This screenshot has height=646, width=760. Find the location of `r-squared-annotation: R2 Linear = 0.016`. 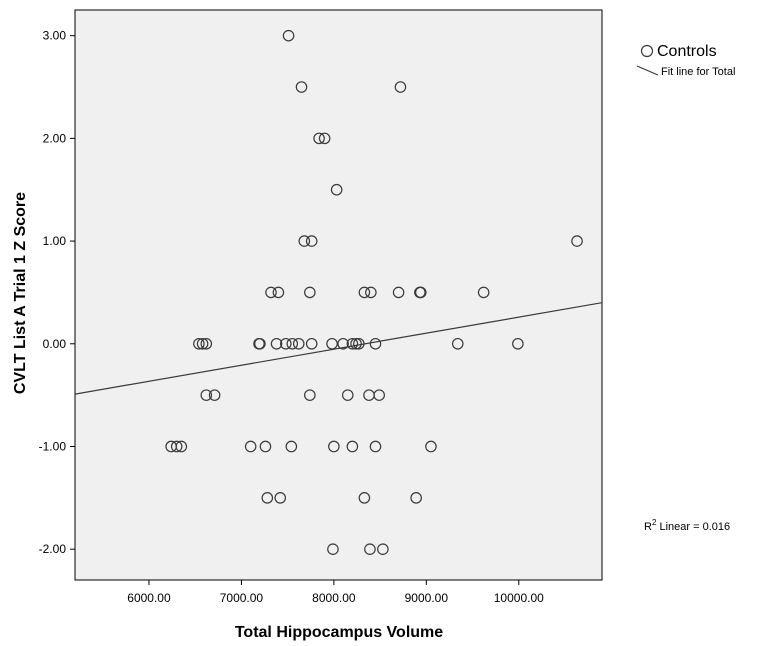

r-squared-annotation: R2 Linear = 0.016 is located at coordinates (687, 525).